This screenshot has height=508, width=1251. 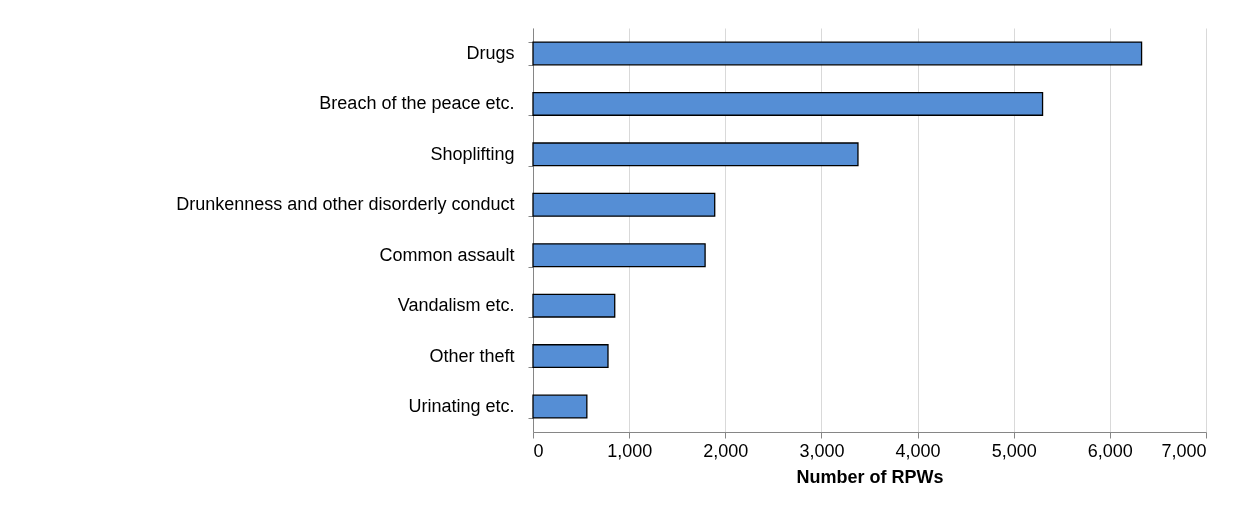 What do you see at coordinates (1110, 450) in the screenshot?
I see `x-tick-label: 6,000` at bounding box center [1110, 450].